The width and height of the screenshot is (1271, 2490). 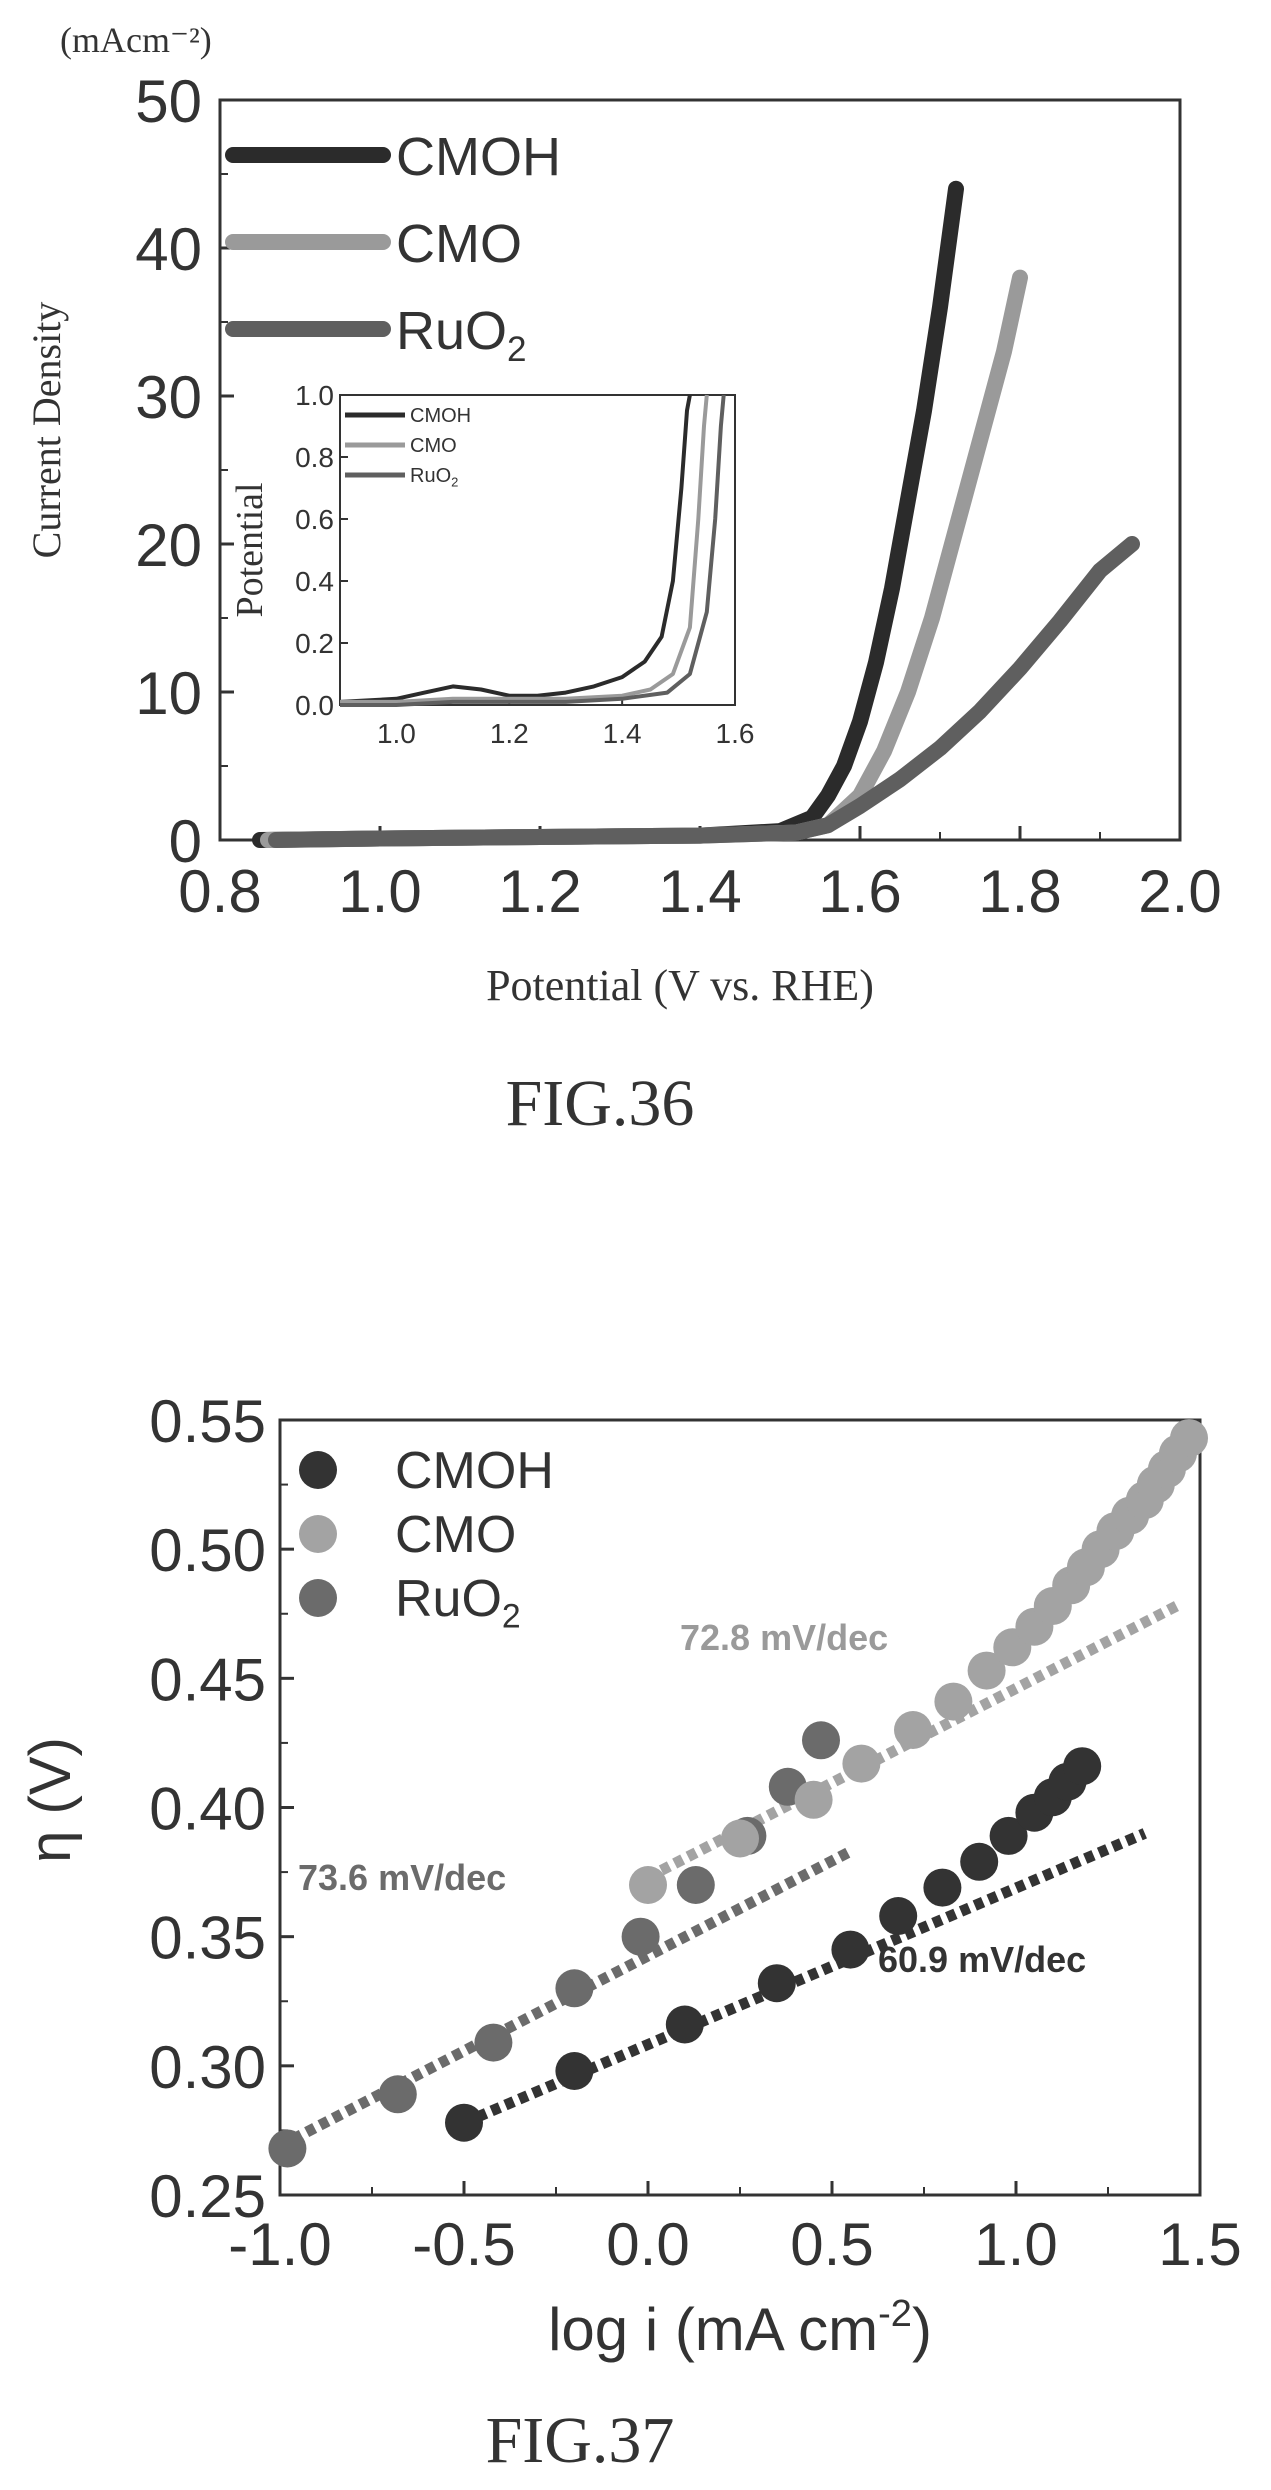 I want to click on fig36-legend: CMOH CMO RuO2, so click(x=393, y=248).